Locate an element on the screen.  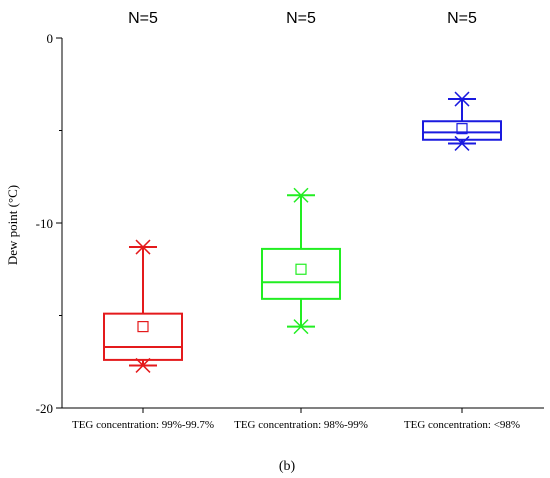
x-tick-label: TEG concentration: 99%-99.7% is located at coordinates (143, 425).